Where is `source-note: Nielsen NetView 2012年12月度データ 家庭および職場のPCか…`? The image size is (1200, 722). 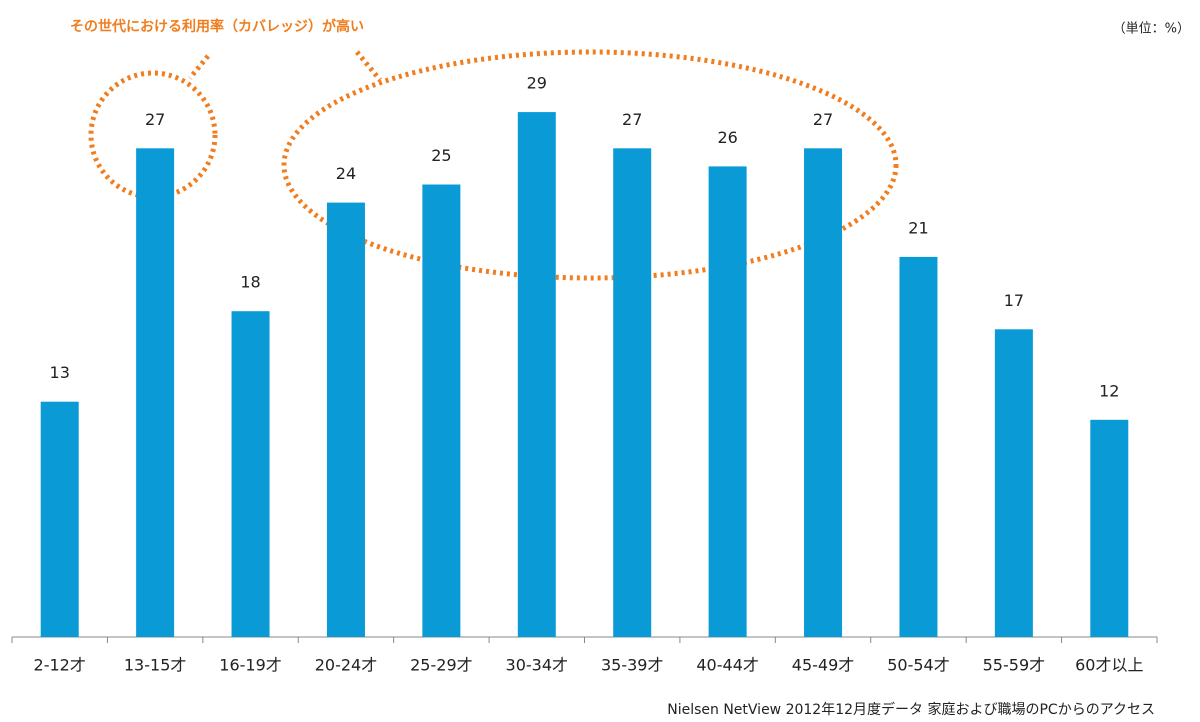 source-note: Nielsen NetView 2012年12月度データ 家庭および職場のPCか… is located at coordinates (911, 709).